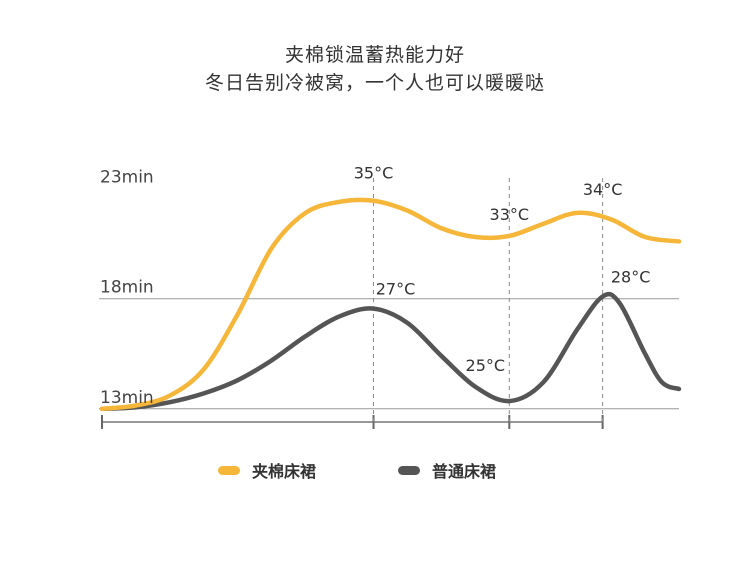 Image resolution: width=750 pixels, height=581 pixels. What do you see at coordinates (127, 178) in the screenshot?
I see `y-tick-label-1: 23min` at bounding box center [127, 178].